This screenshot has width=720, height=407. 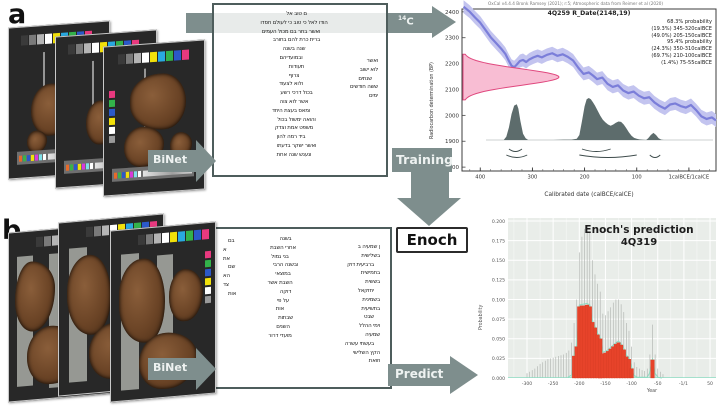 I want to click on oxcal-ytick-label: 2000, so click(x=452, y=116).